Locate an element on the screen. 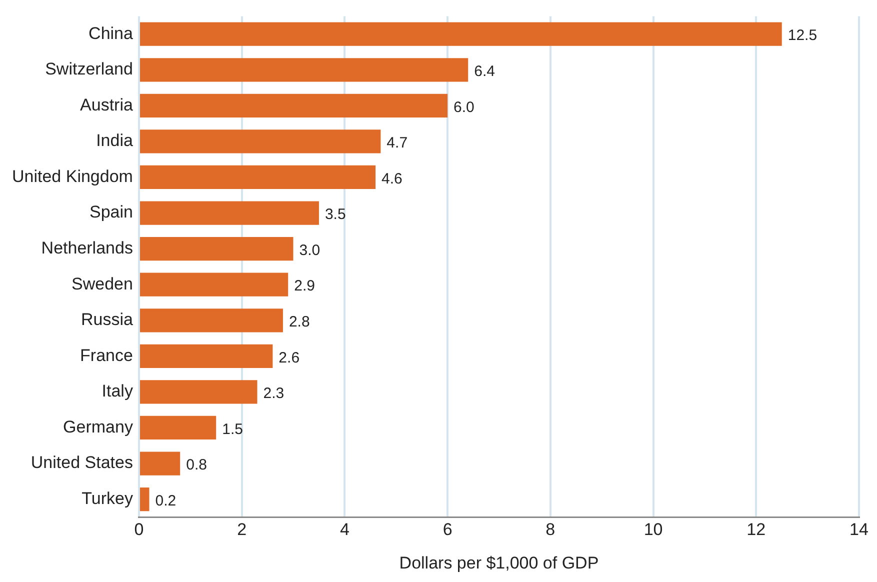 This screenshot has width=877, height=582. y-tick-label: Sweden is located at coordinates (102, 284).